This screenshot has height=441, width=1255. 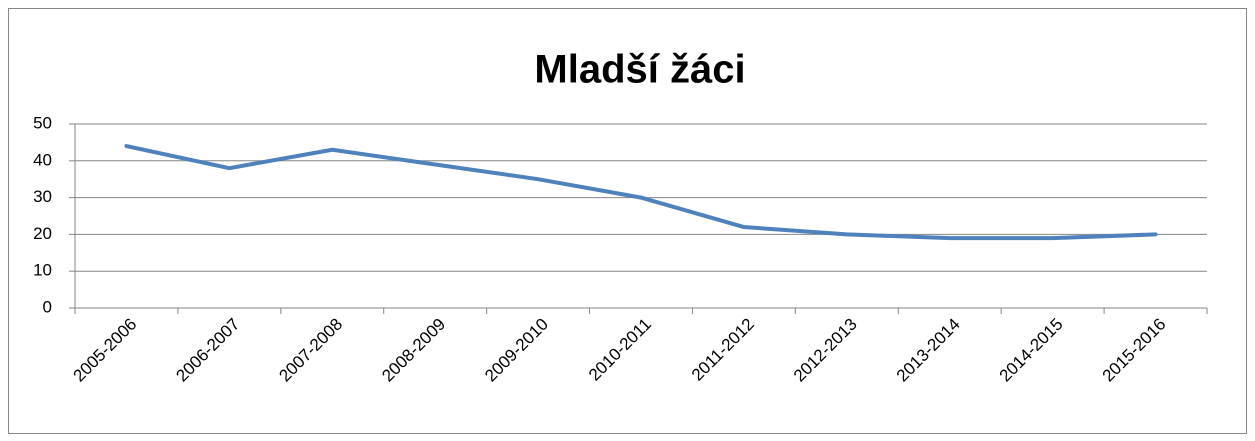 What do you see at coordinates (42, 122) in the screenshot?
I see `y-tick-label: 50` at bounding box center [42, 122].